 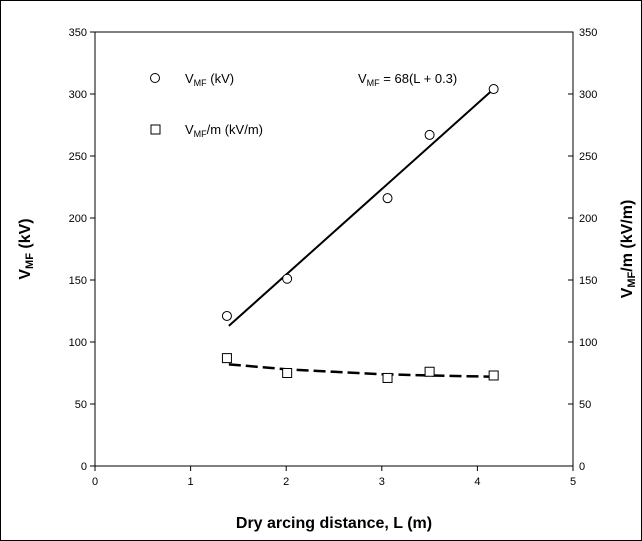 I want to click on fit-line-dashed, so click(x=361, y=370).